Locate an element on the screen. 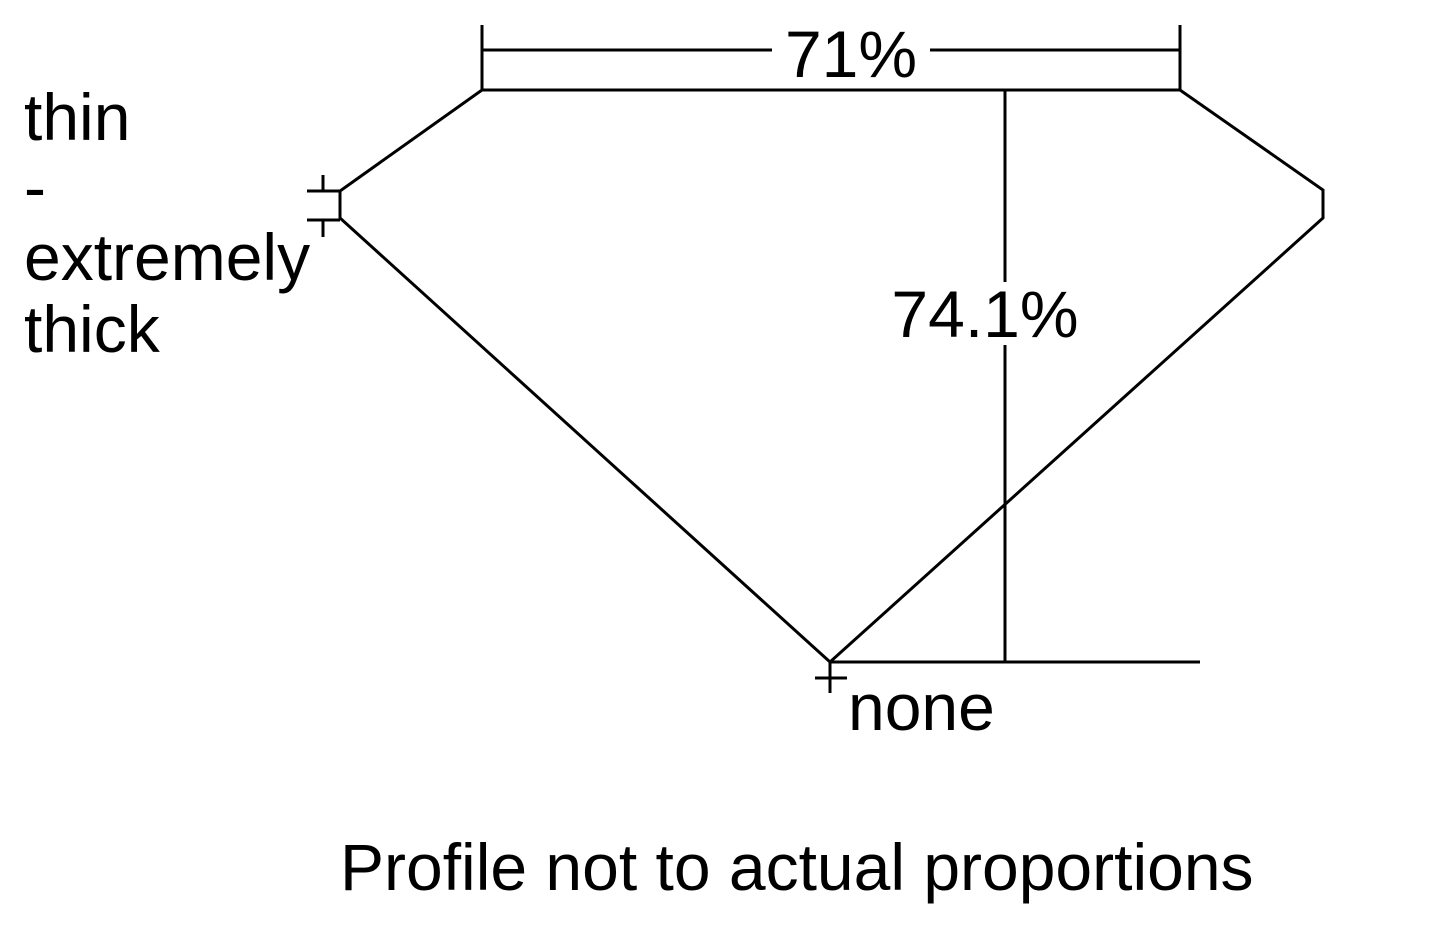  footnote: Profile not to actual proportions is located at coordinates (797, 867).